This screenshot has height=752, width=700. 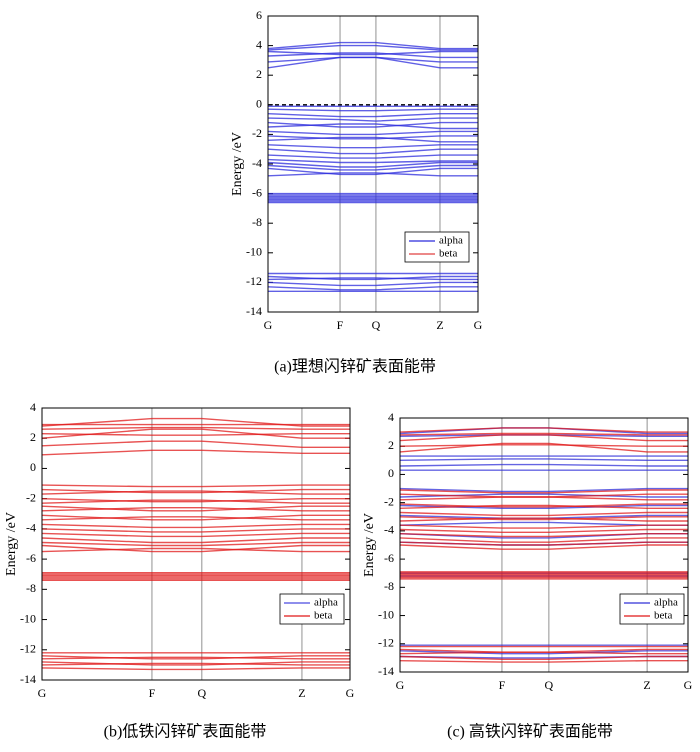 I want to click on y-tick-label: -8, so click(x=389, y=586).